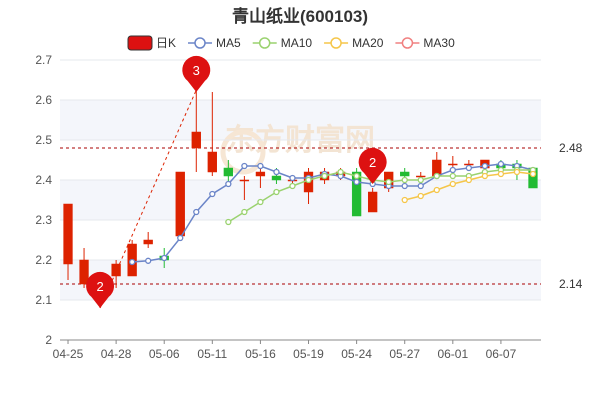  I want to click on y-tick-label: 2.4, so click(43, 180).